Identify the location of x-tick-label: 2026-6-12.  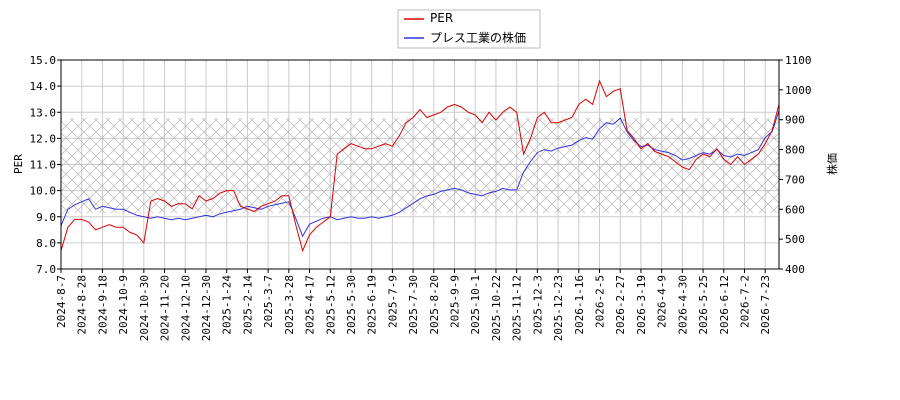
(724, 305).